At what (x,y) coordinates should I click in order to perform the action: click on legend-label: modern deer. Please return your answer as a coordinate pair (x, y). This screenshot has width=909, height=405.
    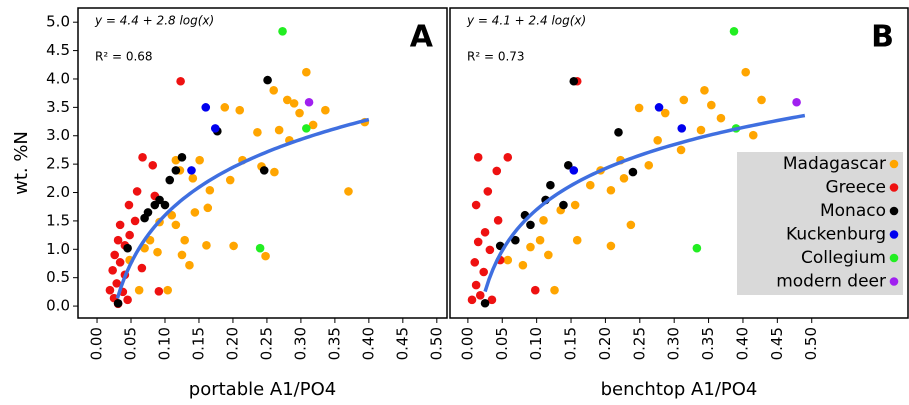
    Looking at the image, I should click on (831, 282).